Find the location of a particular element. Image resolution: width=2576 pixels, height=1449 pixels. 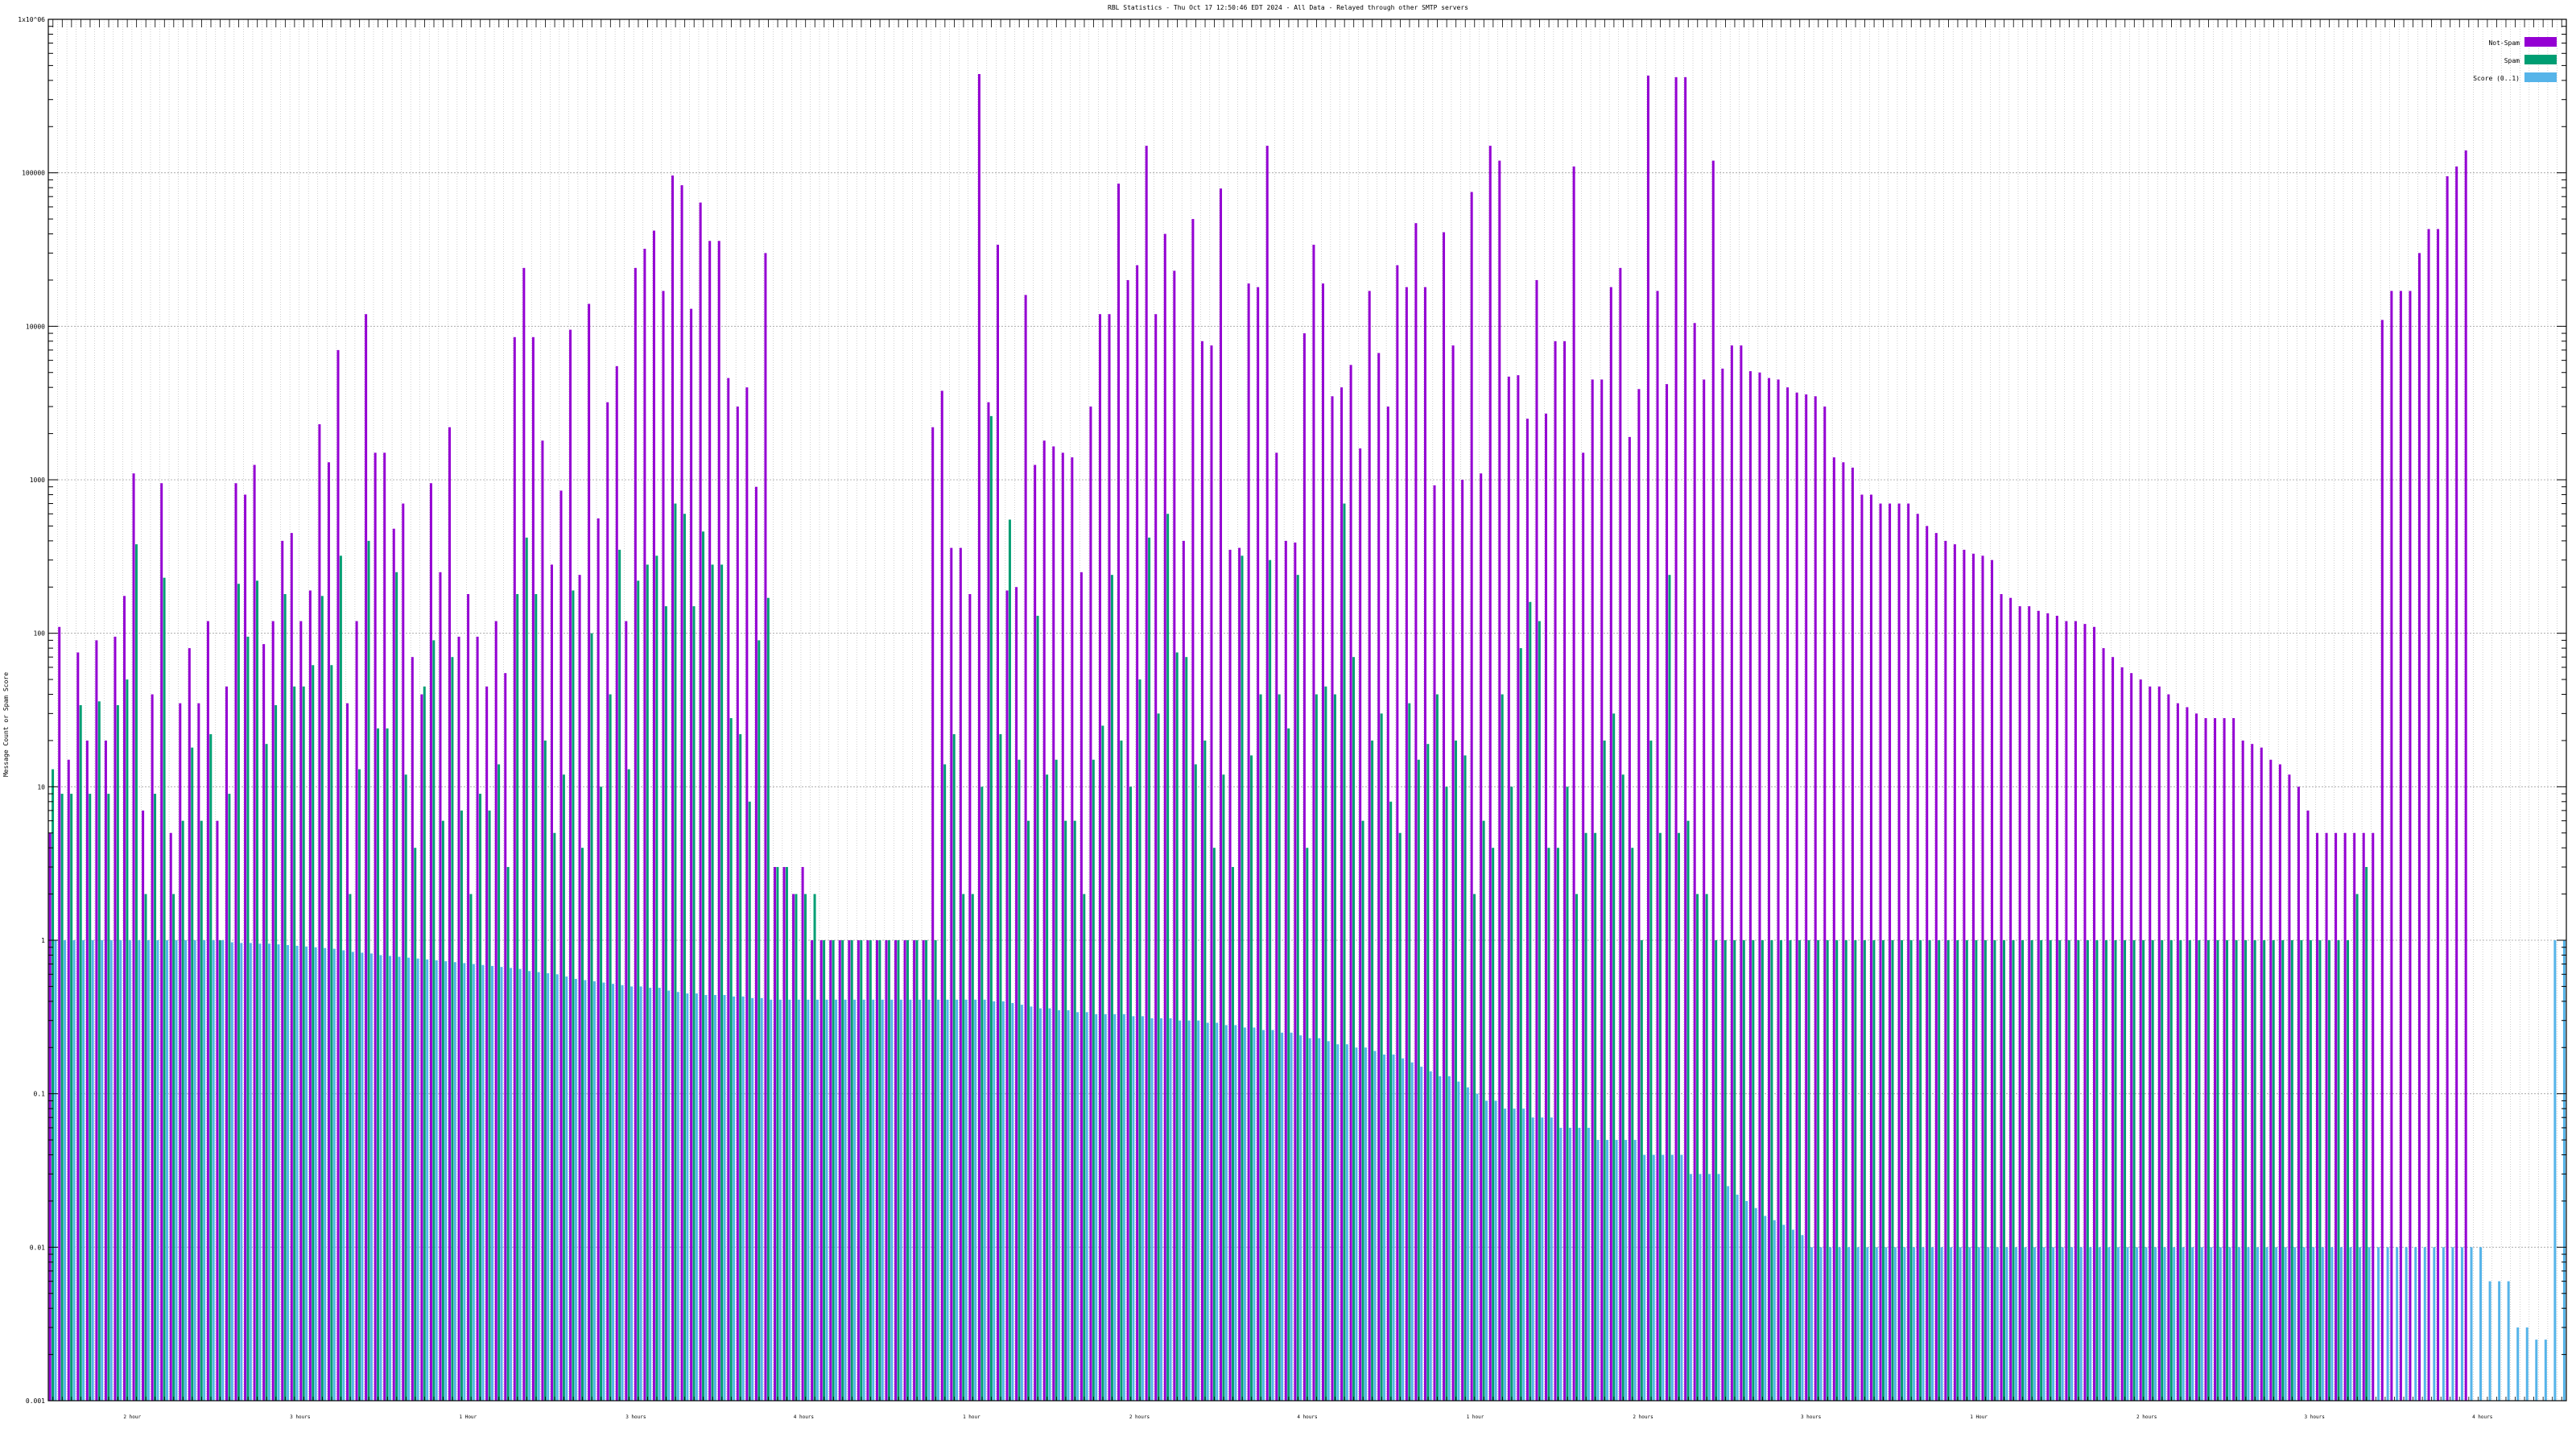

bar-score--146 is located at coordinates (1412, 1231).